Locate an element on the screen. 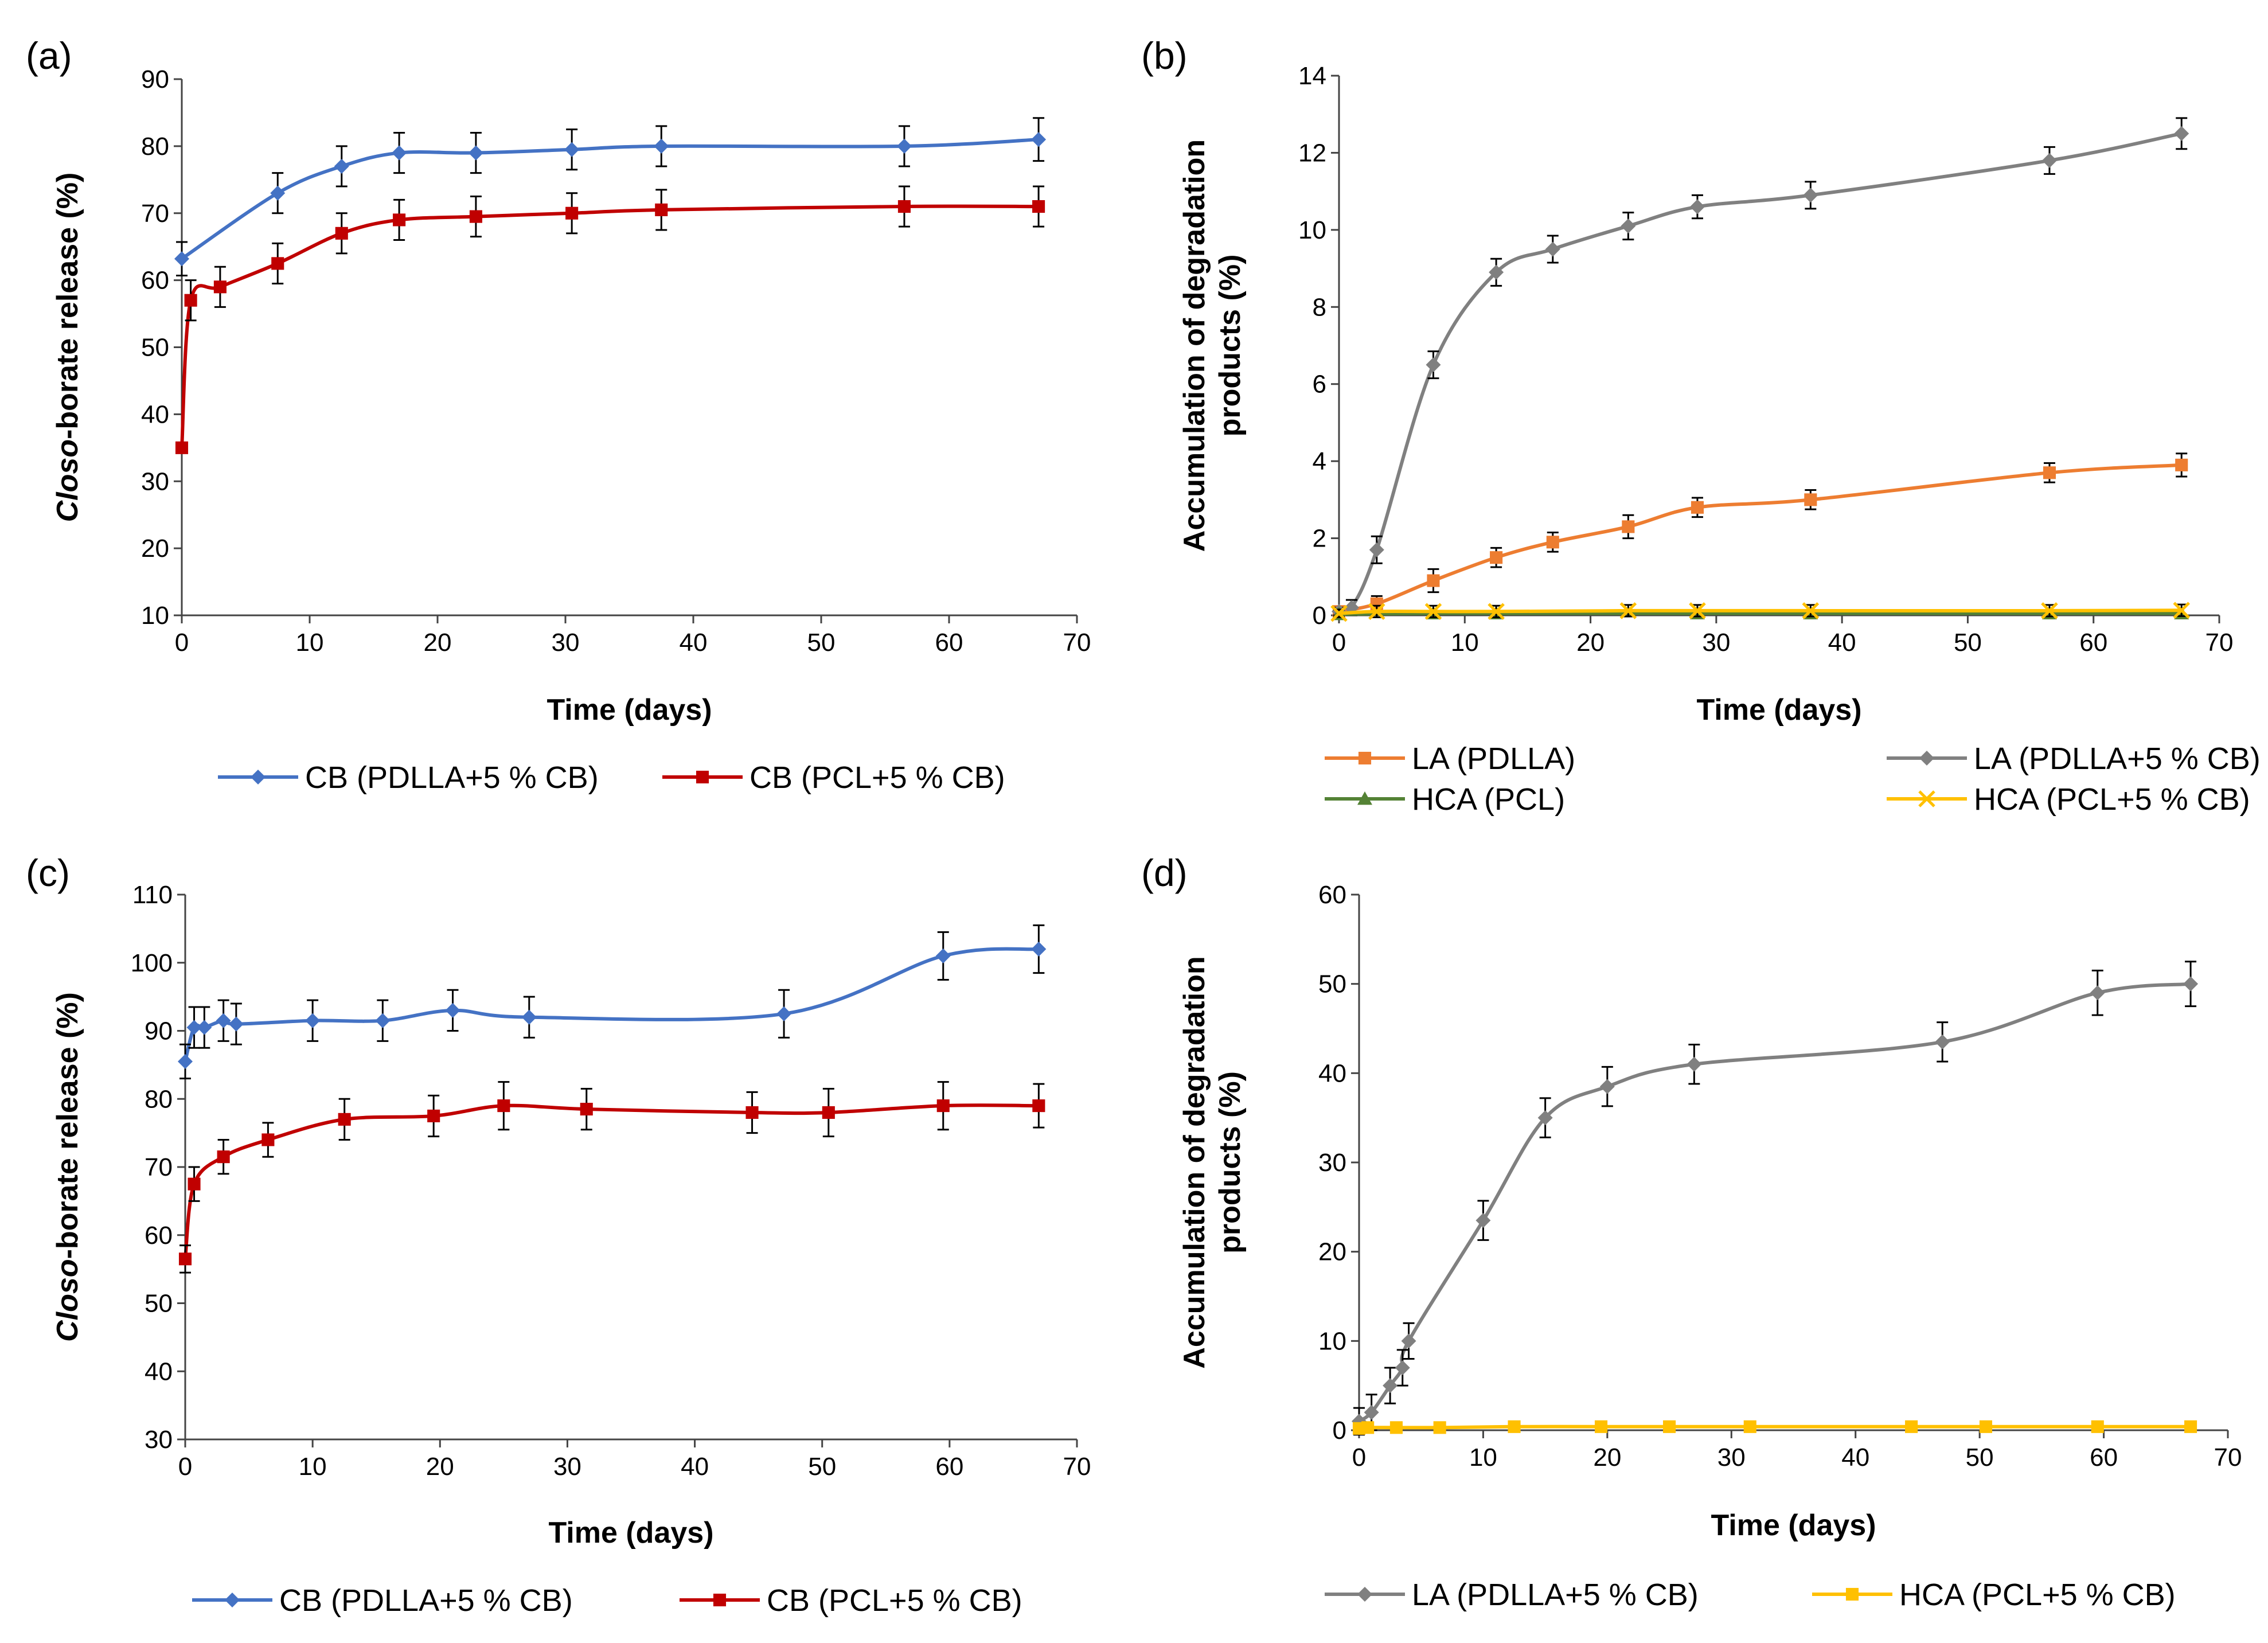  panel-a-x-tick-label: 10 is located at coordinates (310, 643).